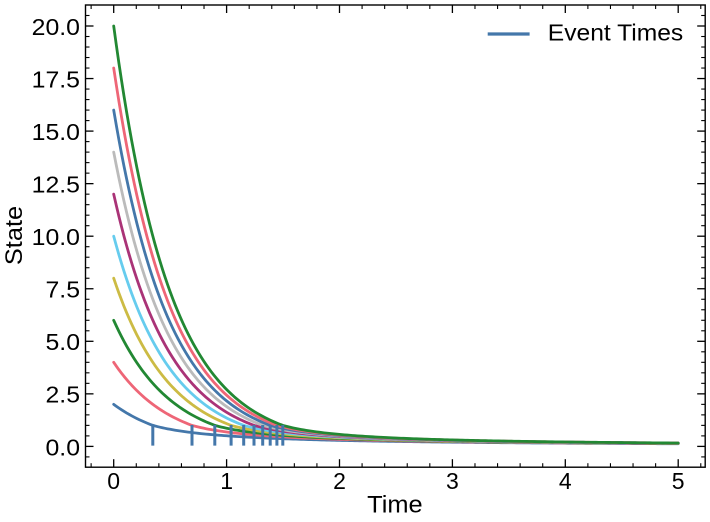  Describe the element at coordinates (56, 185) in the screenshot. I see `svg-text: 12.5` at that location.